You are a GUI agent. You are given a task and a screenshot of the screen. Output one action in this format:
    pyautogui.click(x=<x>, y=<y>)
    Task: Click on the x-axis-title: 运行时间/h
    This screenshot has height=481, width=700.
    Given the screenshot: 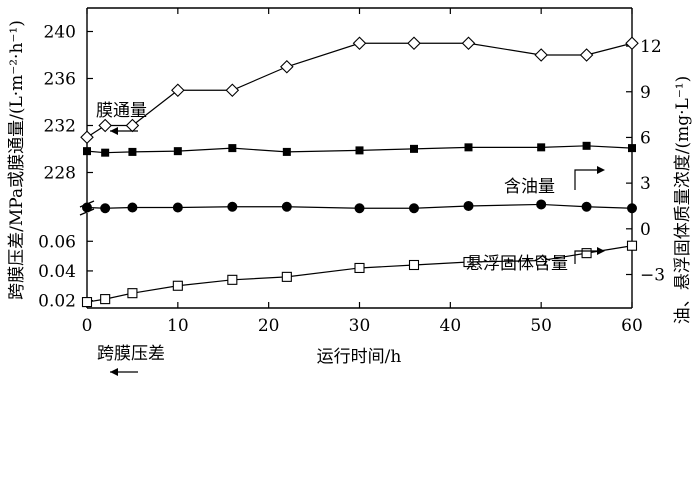 What is the action you would take?
    pyautogui.click(x=359, y=357)
    